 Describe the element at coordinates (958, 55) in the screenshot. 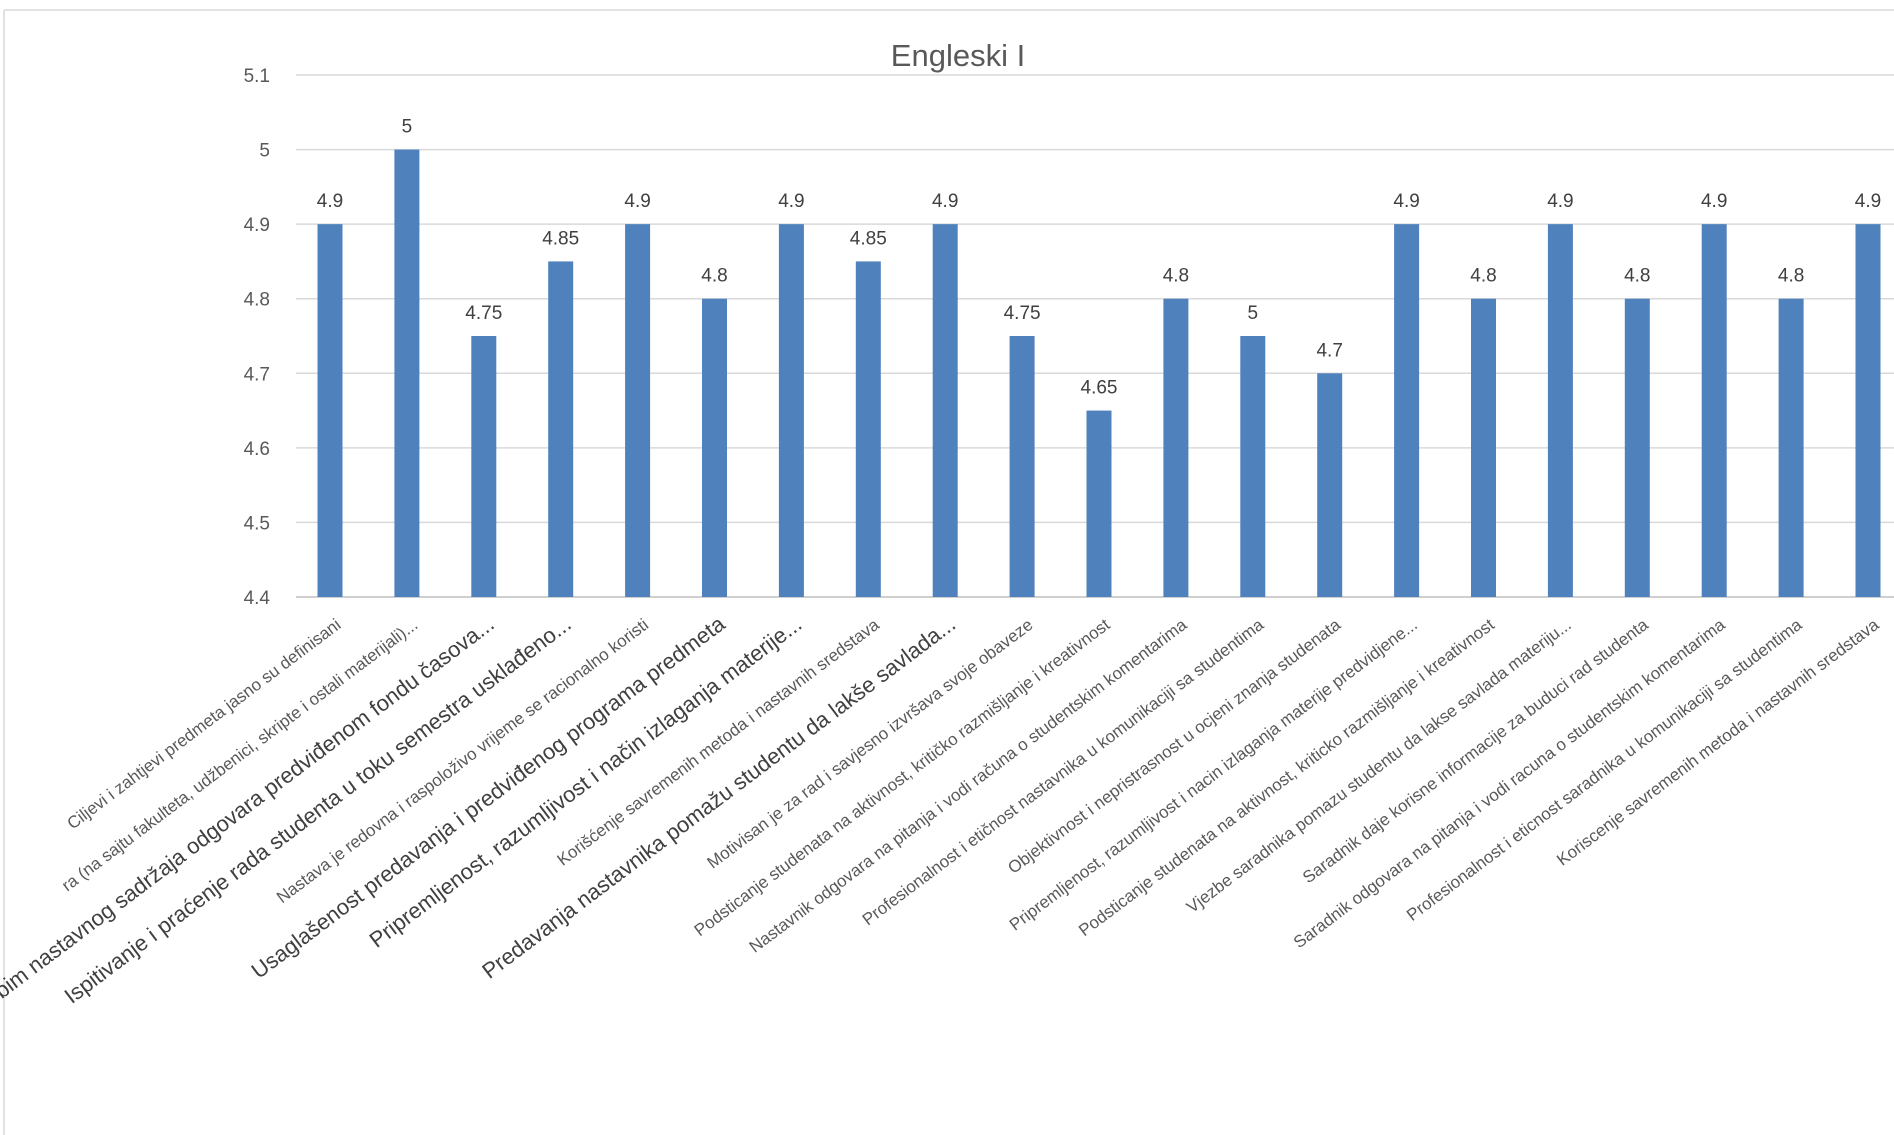

I see `chart-title: Engleski I` at that location.